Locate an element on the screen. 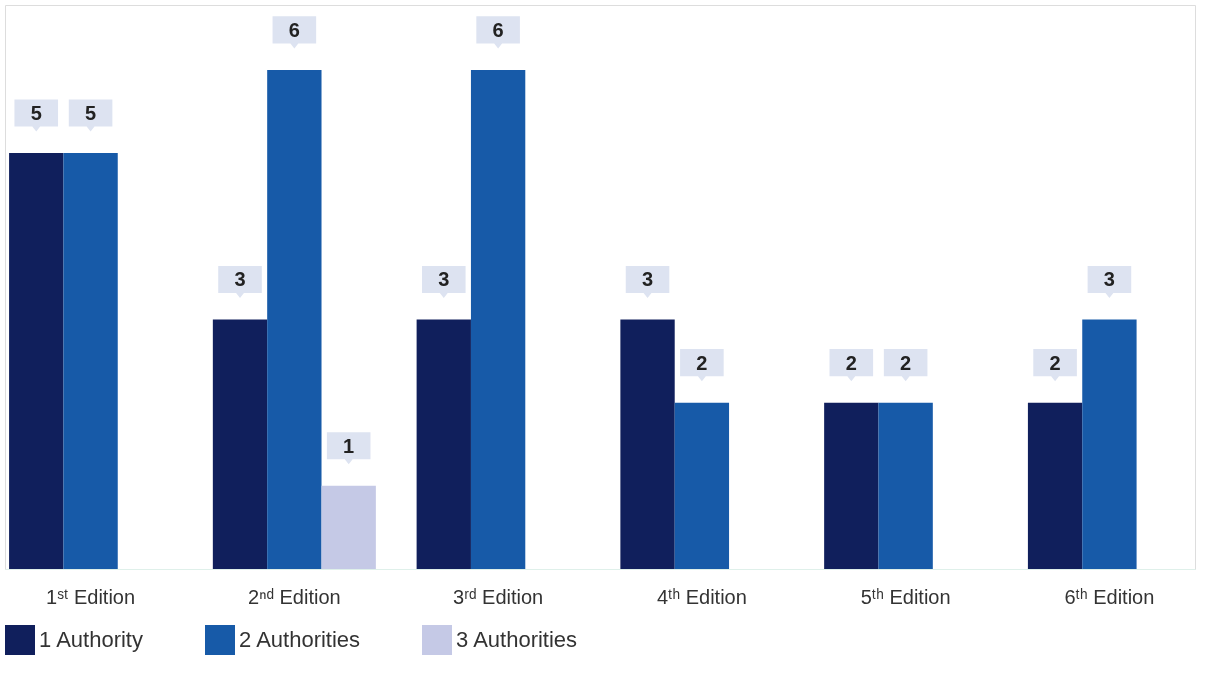  legend-label: 1 Authority is located at coordinates (91, 639).